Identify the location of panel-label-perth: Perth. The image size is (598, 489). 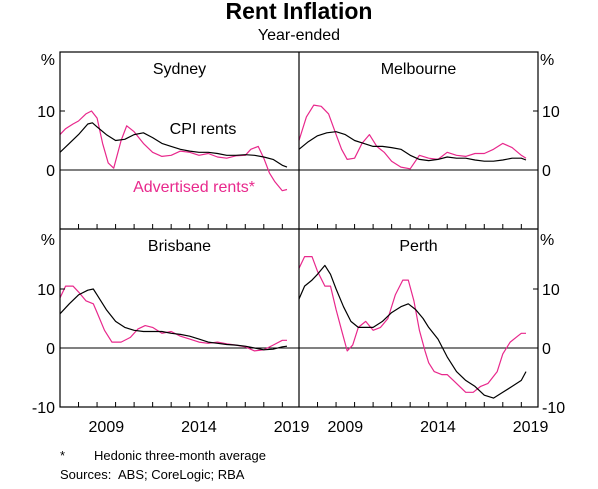
(418, 246).